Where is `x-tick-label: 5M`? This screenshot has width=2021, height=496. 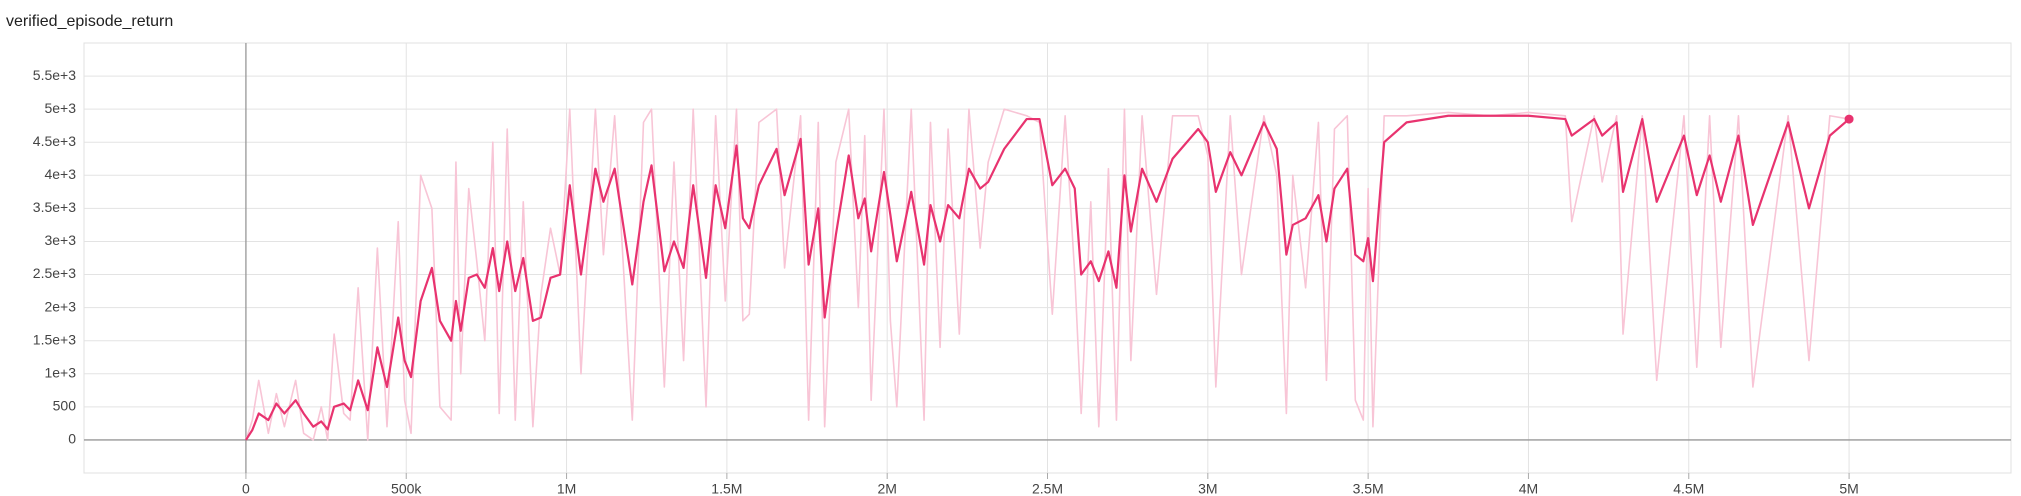 x-tick-label: 5M is located at coordinates (1848, 488).